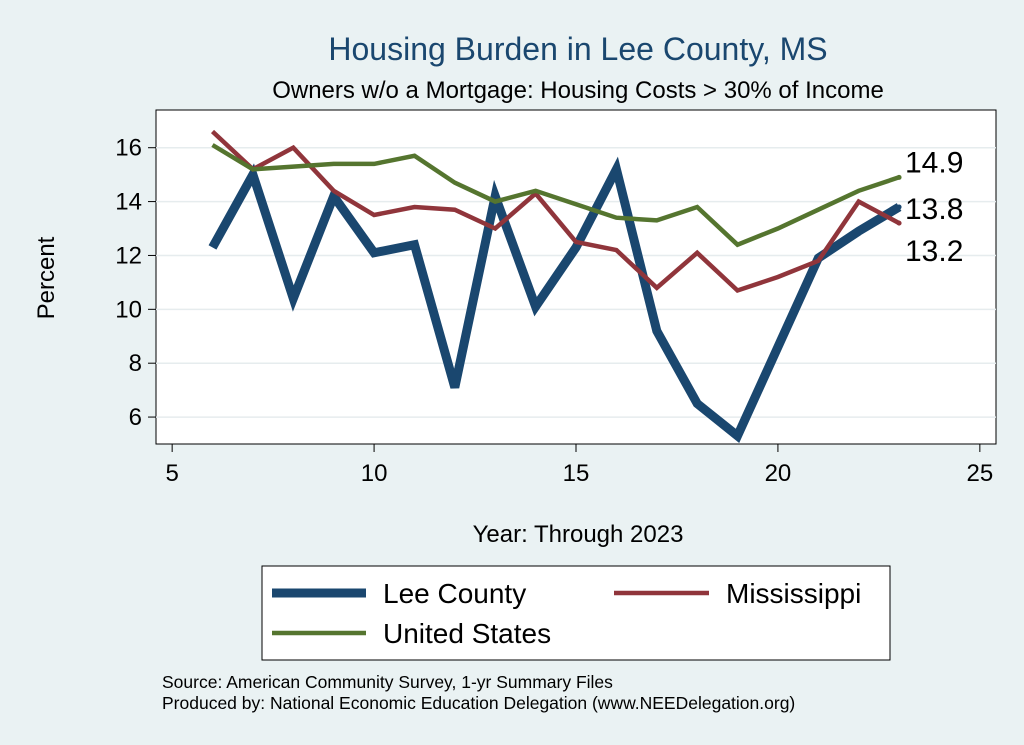 The width and height of the screenshot is (1024, 745). Describe the element at coordinates (135, 283) in the screenshot. I see `y-axis: 6 8 10 12 14 16` at that location.